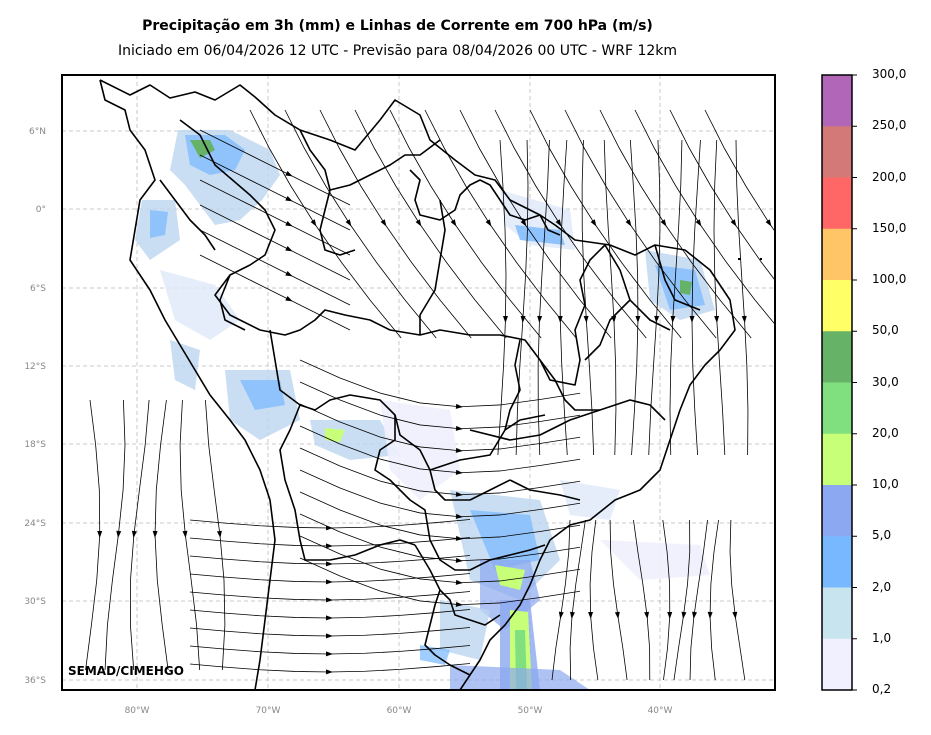  What do you see at coordinates (35, 367) in the screenshot?
I see `lat-label: 12°S` at bounding box center [35, 367].